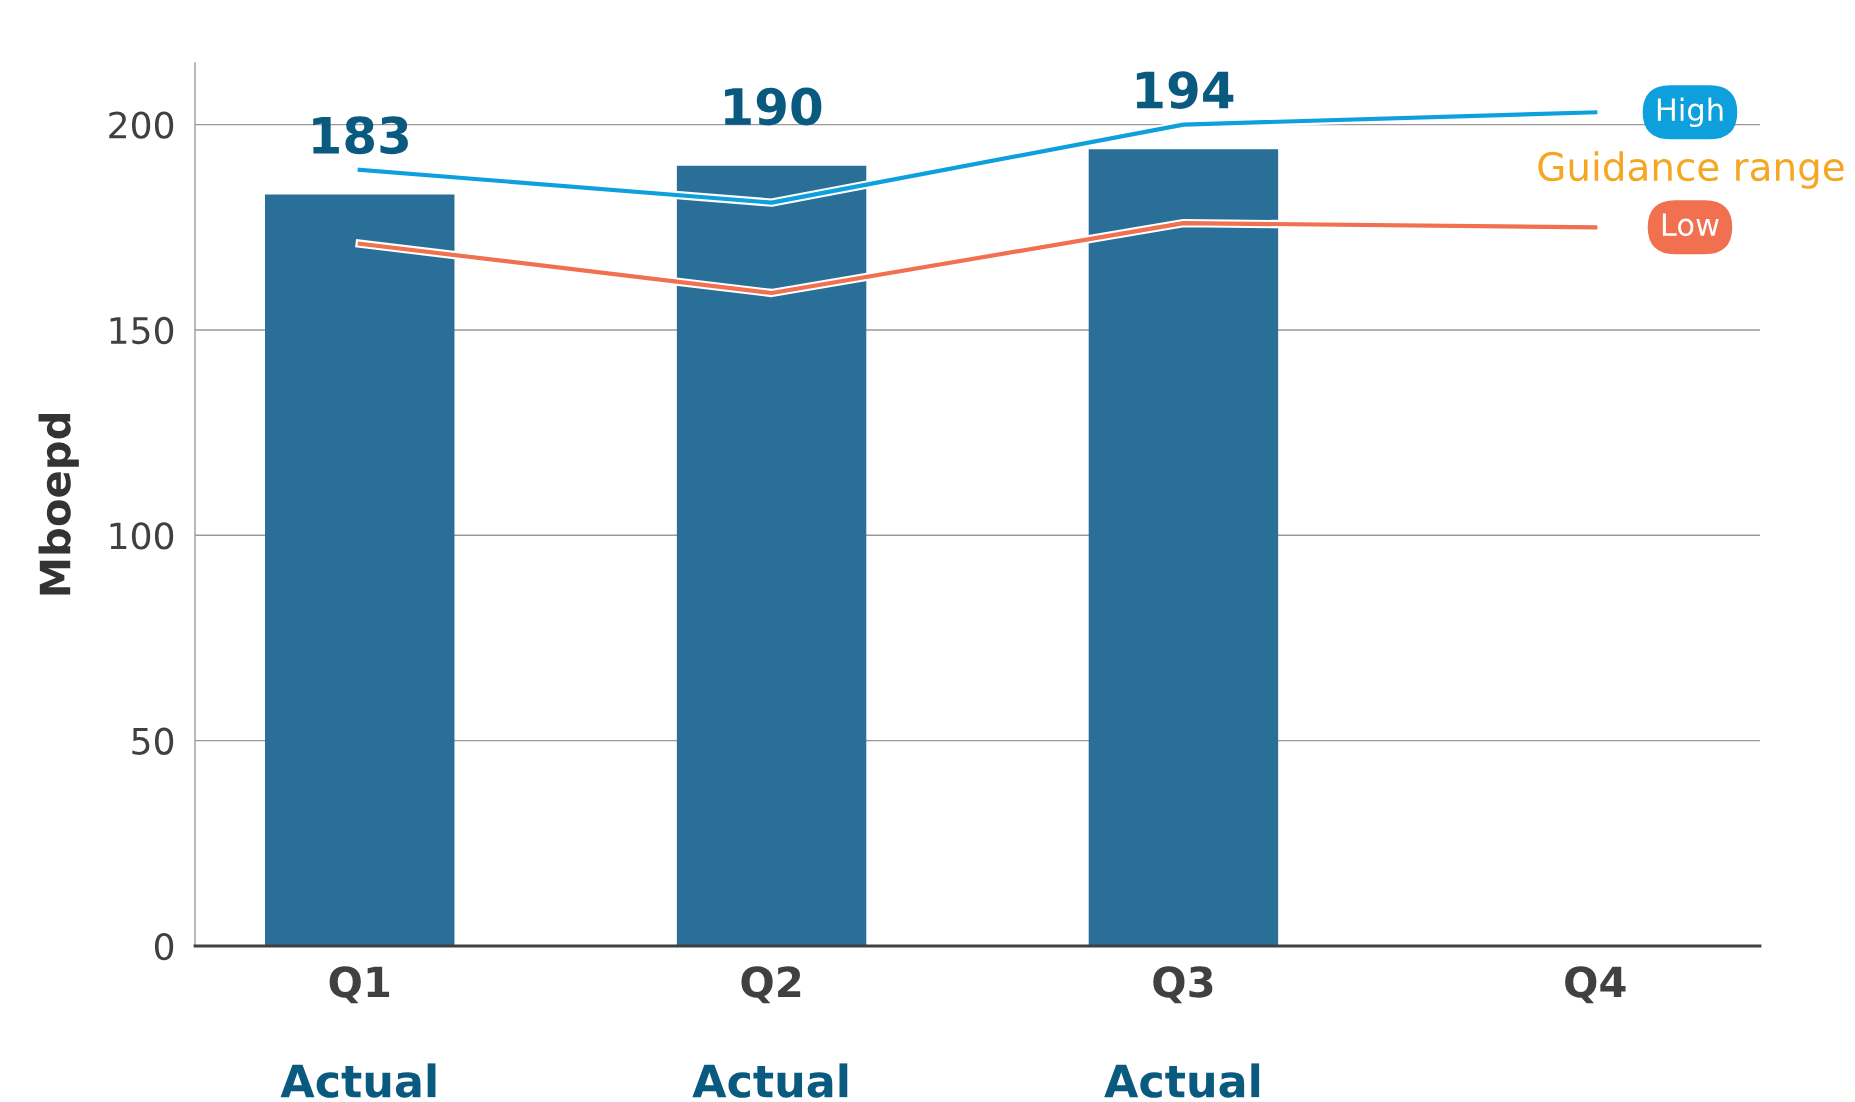 Image resolution: width=1855 pixels, height=1102 pixels. I want to click on x-tick-label: Q2, so click(771, 985).